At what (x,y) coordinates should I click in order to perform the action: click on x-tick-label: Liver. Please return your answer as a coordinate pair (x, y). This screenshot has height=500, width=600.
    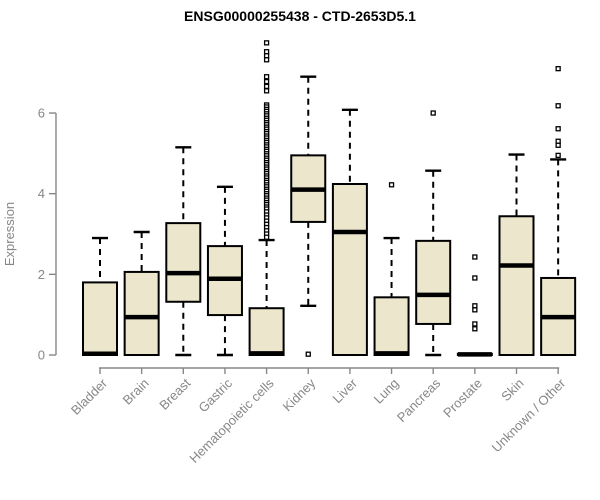
    Looking at the image, I should click on (344, 390).